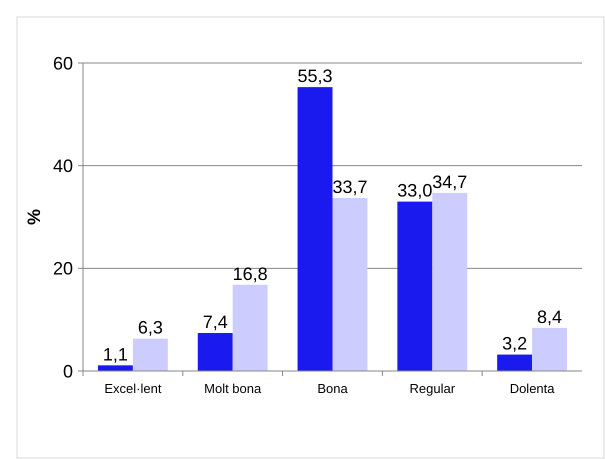 The width and height of the screenshot is (605, 459). Describe the element at coordinates (549, 316) in the screenshot. I see `data-label: 8,4` at that location.